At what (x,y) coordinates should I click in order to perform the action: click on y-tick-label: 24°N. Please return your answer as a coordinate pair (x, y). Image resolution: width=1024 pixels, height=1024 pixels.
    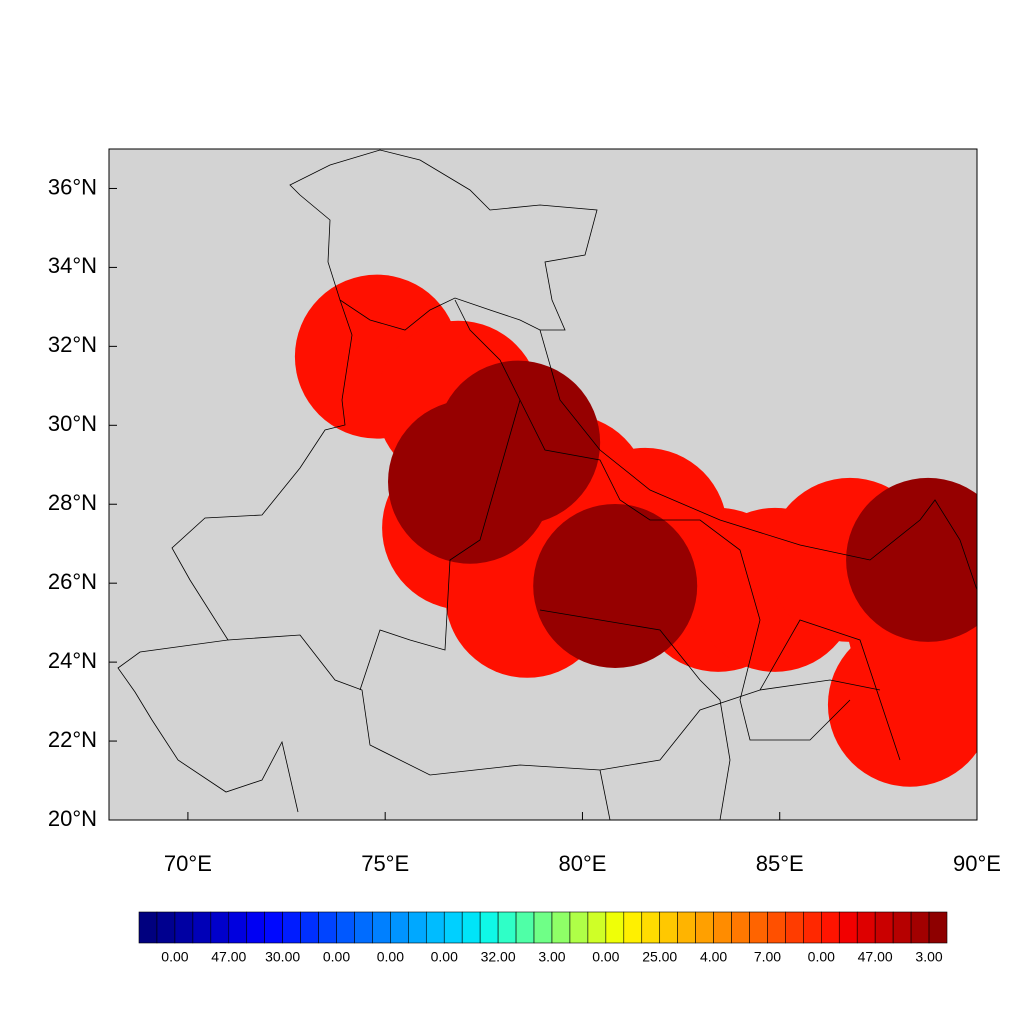
    Looking at the image, I should click on (72, 660).